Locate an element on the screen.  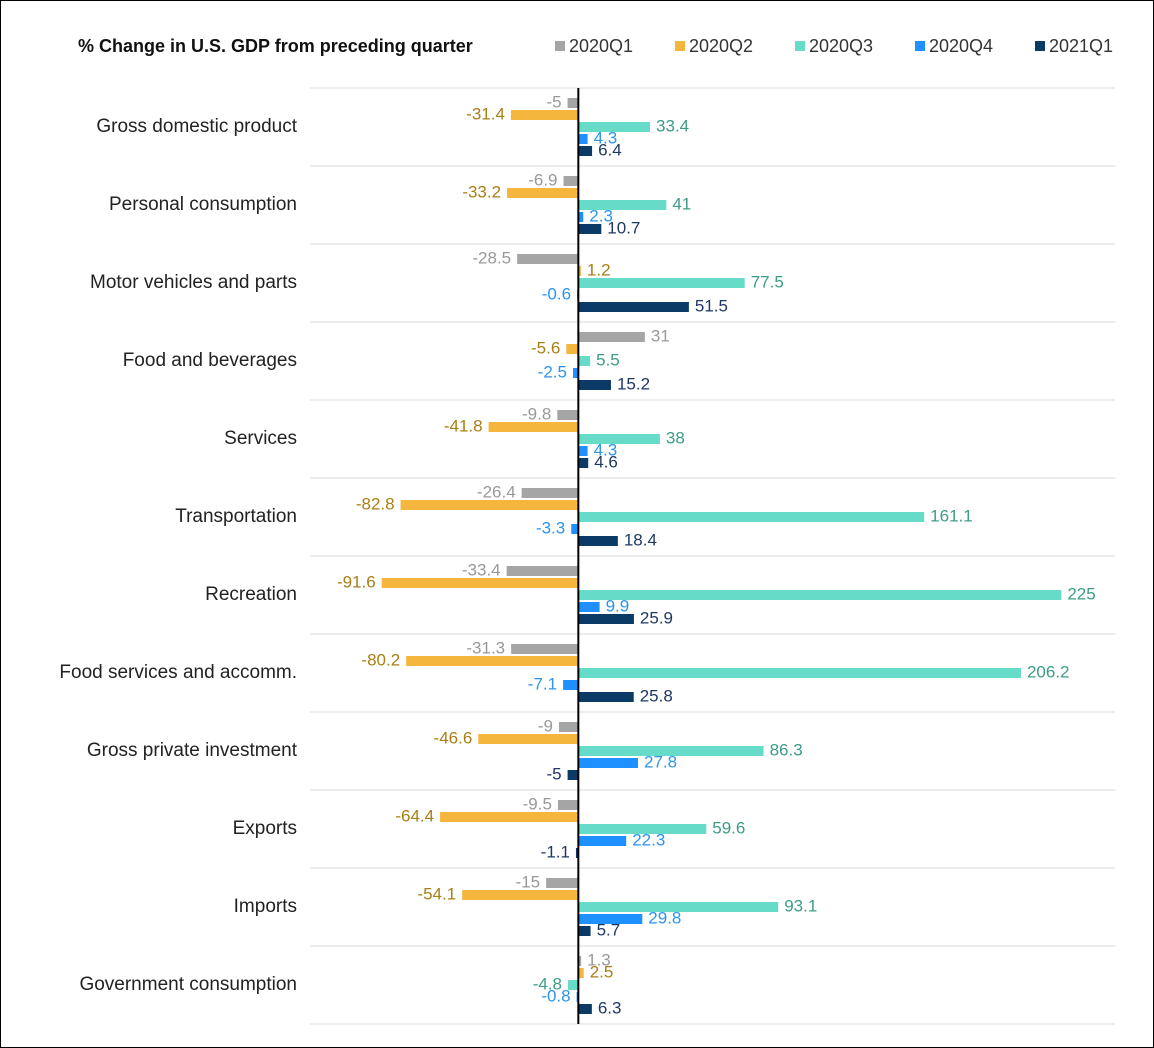
data-label: -5 is located at coordinates (553, 773).